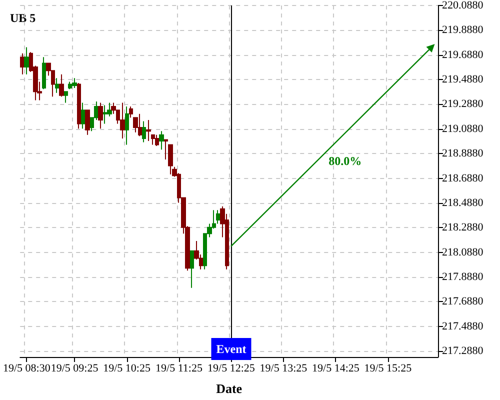 Image resolution: width=500 pixels, height=400 pixels. Describe the element at coordinates (463, 351) in the screenshot. I see `y-tick-label: 217.2880` at that location.